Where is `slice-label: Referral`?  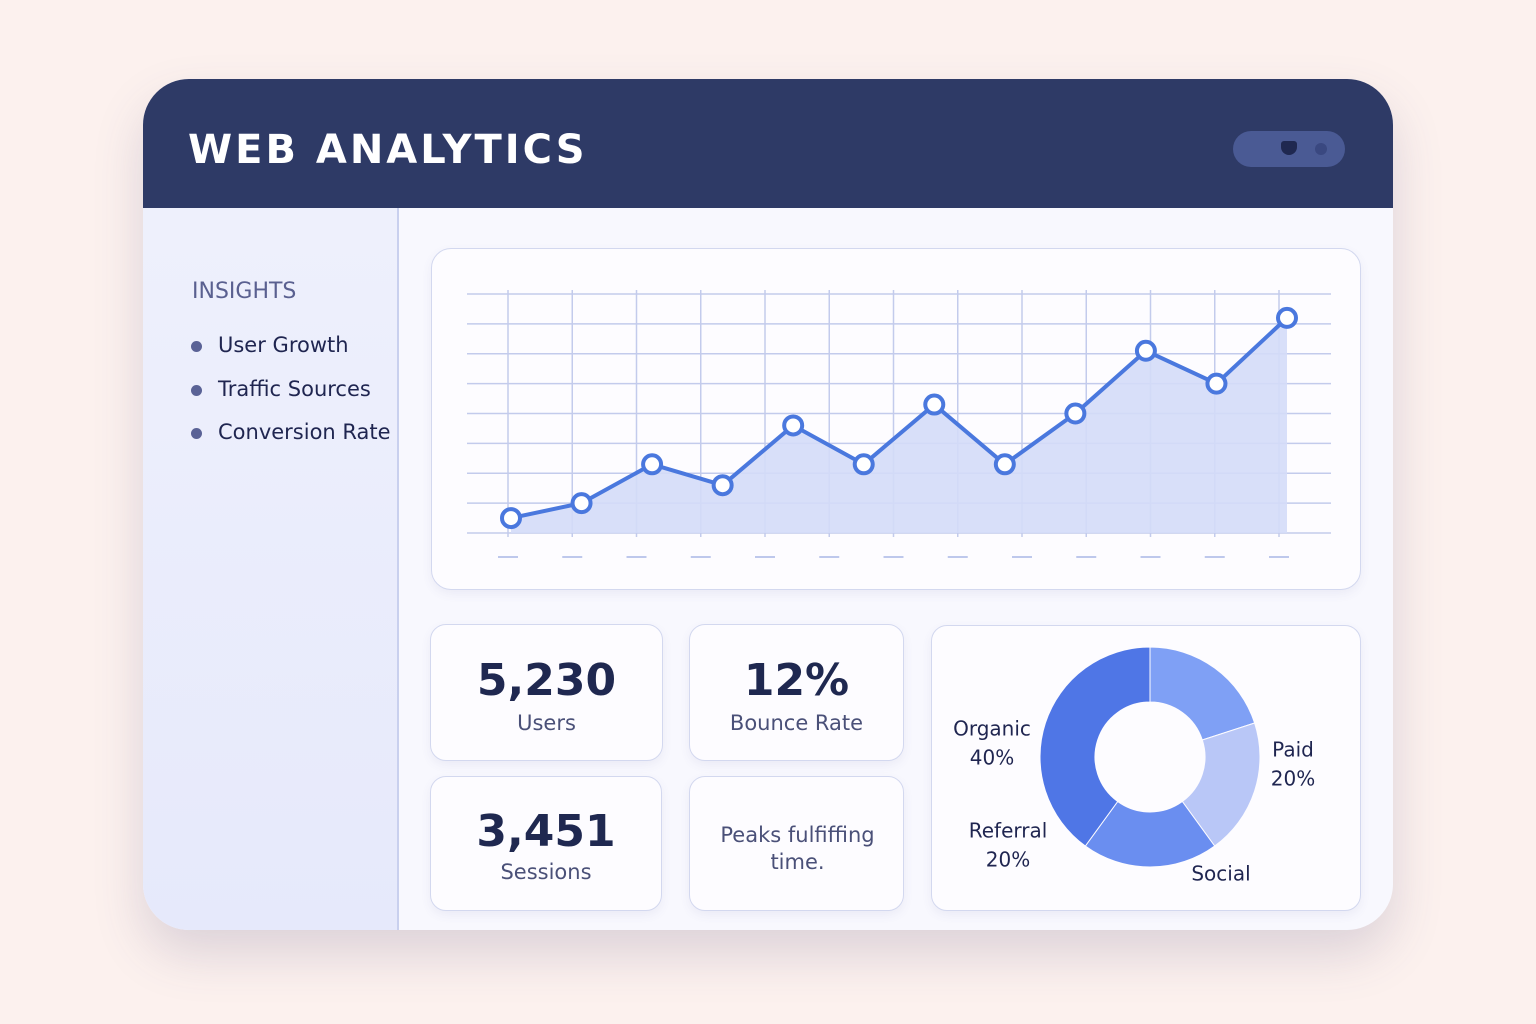 slice-label: Referral is located at coordinates (1008, 831).